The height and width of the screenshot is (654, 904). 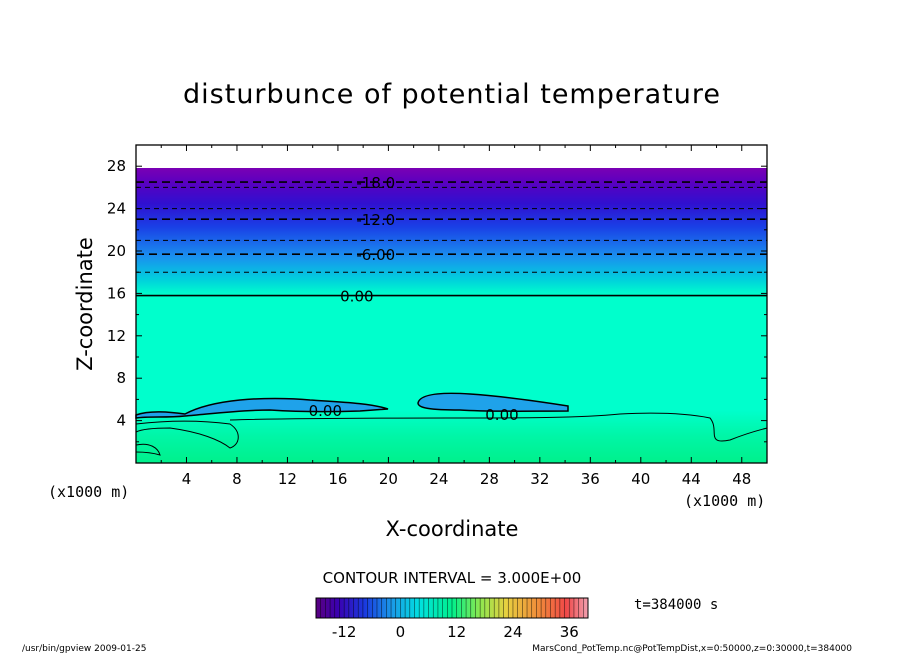 I want to click on colorbar-tick-label: -12, so click(x=344, y=632).